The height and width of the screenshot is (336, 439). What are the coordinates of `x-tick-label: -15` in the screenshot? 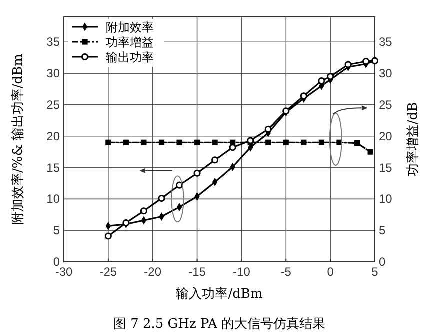 It's located at (197, 272).